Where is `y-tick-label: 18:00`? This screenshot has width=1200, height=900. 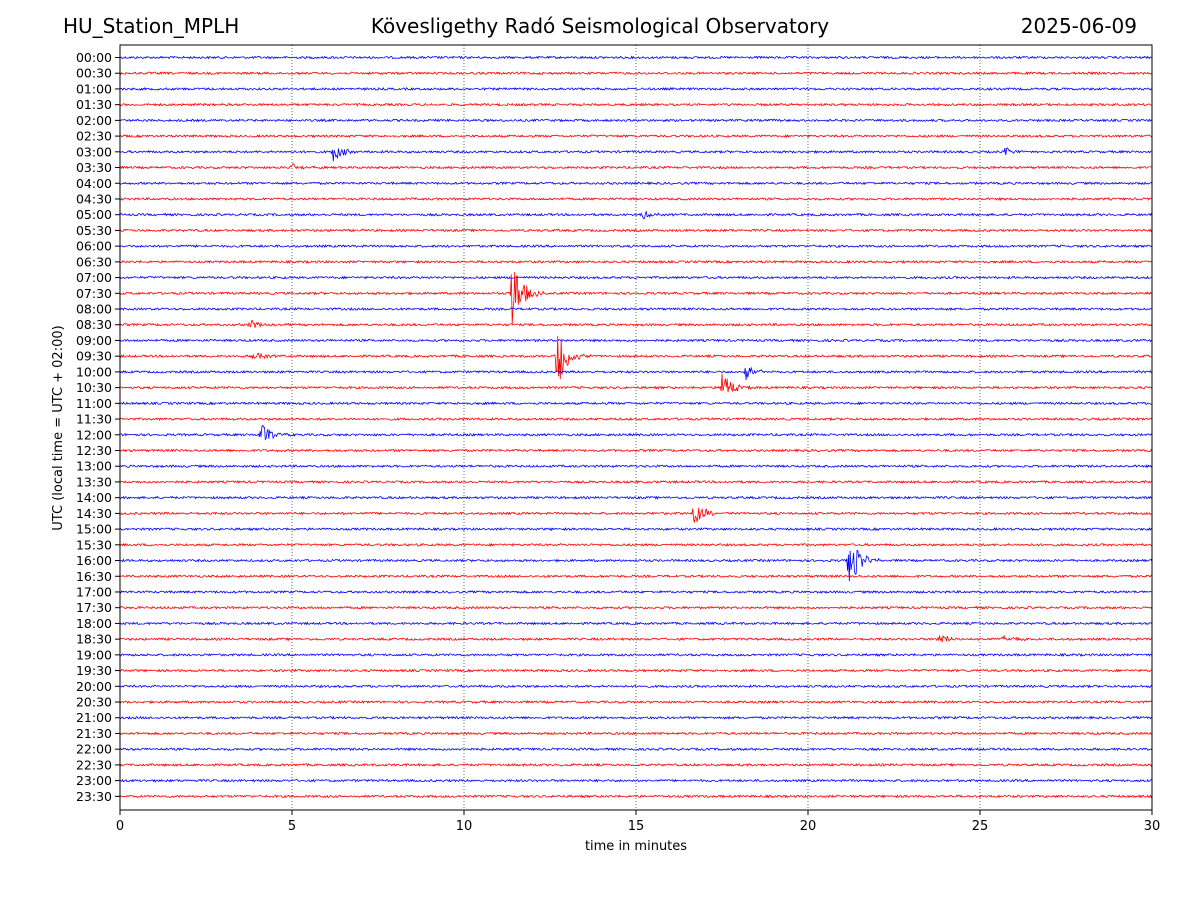 y-tick-label: 18:00 is located at coordinates (94, 623).